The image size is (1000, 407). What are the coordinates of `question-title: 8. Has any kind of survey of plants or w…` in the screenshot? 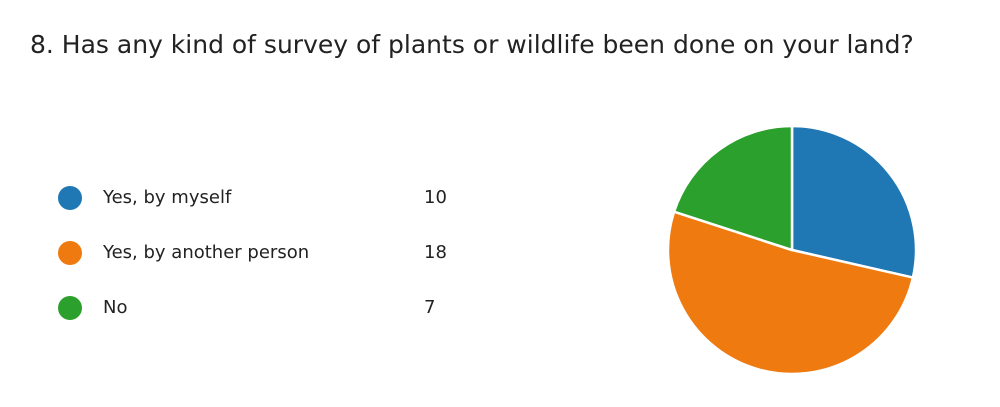 It's located at (472, 44).